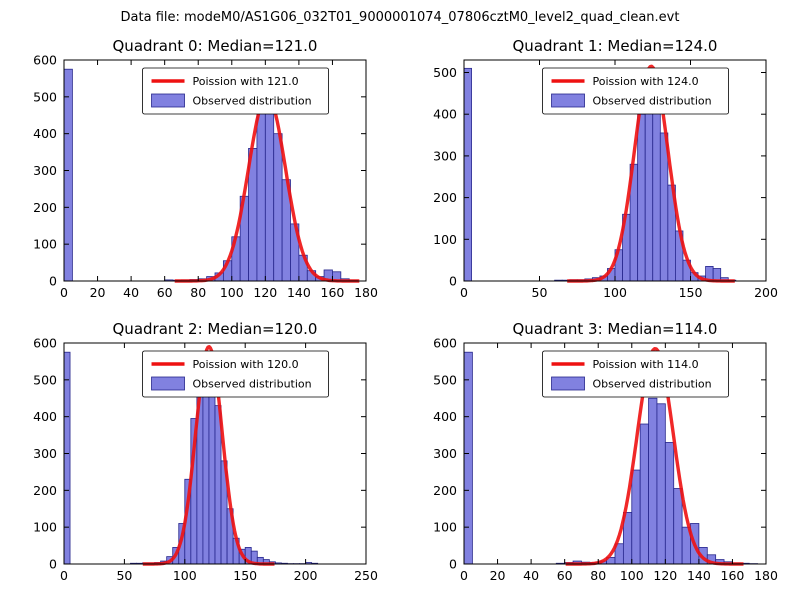 This screenshot has height=600, width=800. I want to click on x-tick-label: 120, so click(265, 292).